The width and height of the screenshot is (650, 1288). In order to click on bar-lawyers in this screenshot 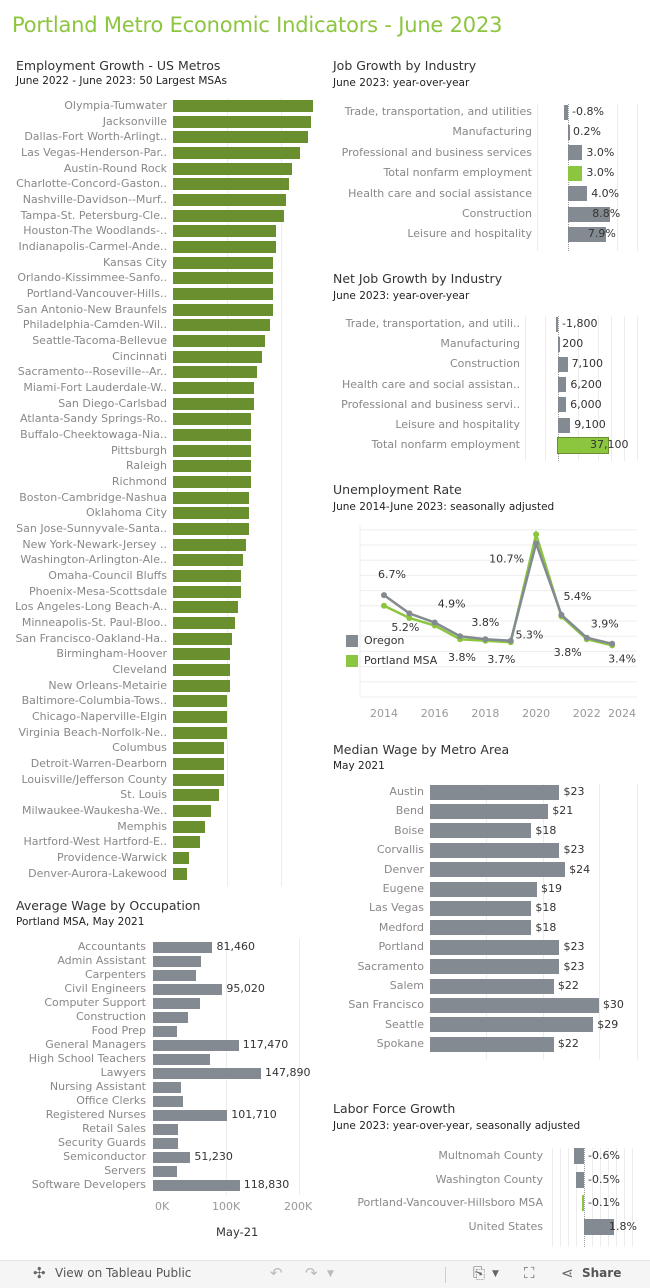, I will do `click(207, 1073)`.